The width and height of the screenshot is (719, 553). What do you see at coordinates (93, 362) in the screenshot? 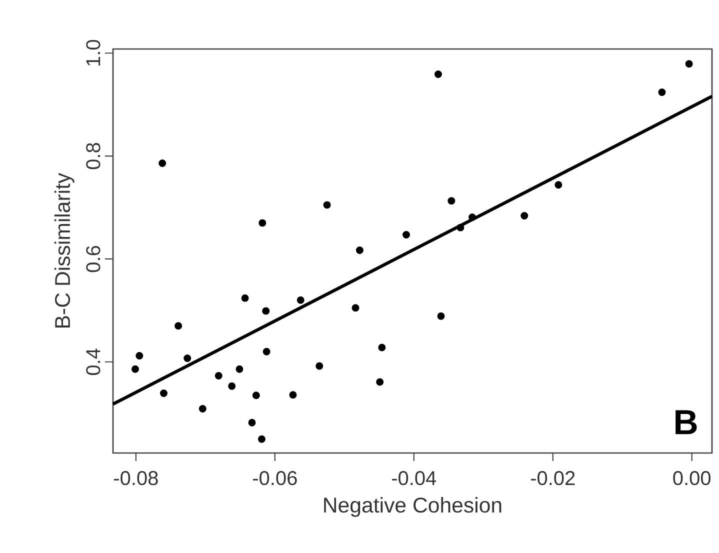
I see `y-tick-label: 0.4` at bounding box center [93, 362].